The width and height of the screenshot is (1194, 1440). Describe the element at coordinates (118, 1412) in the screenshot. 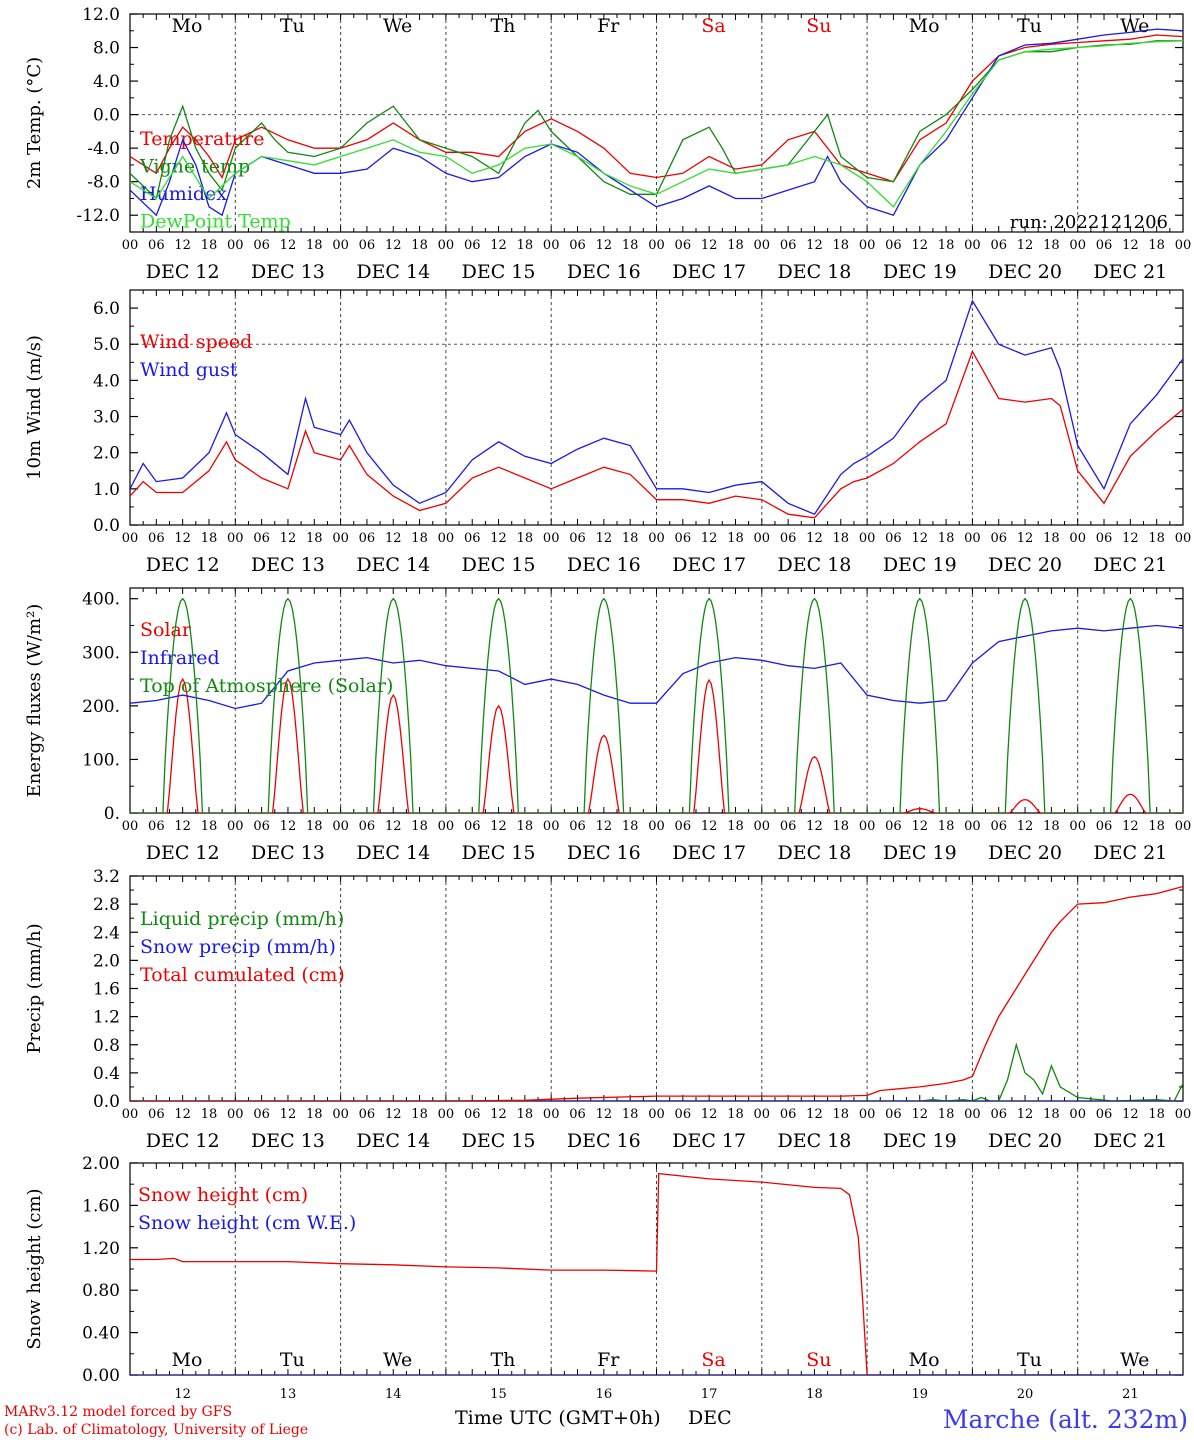

I see `credit-line-1: MARv3.12 model forced by GFS` at that location.